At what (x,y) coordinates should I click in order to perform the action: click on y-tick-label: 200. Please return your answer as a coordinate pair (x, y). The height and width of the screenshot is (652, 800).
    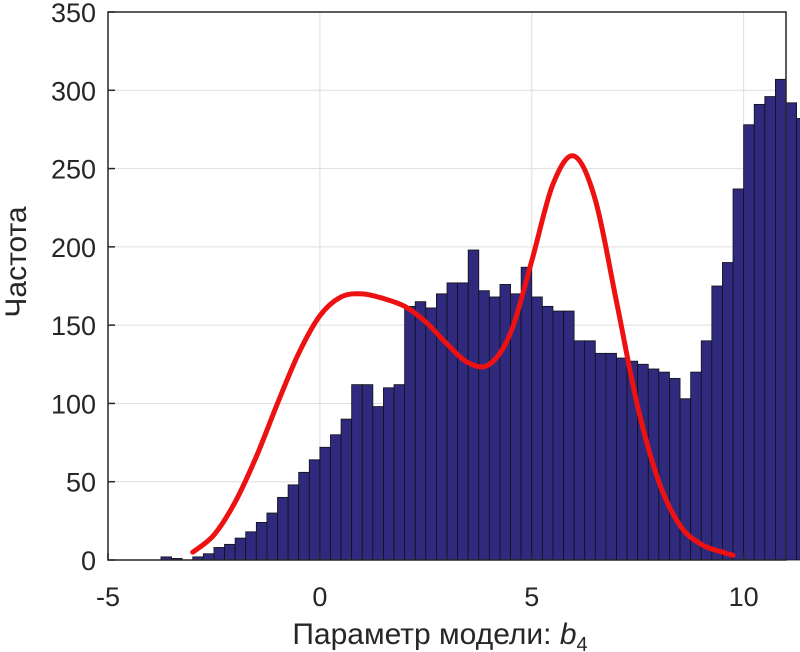
    Looking at the image, I should click on (73, 248).